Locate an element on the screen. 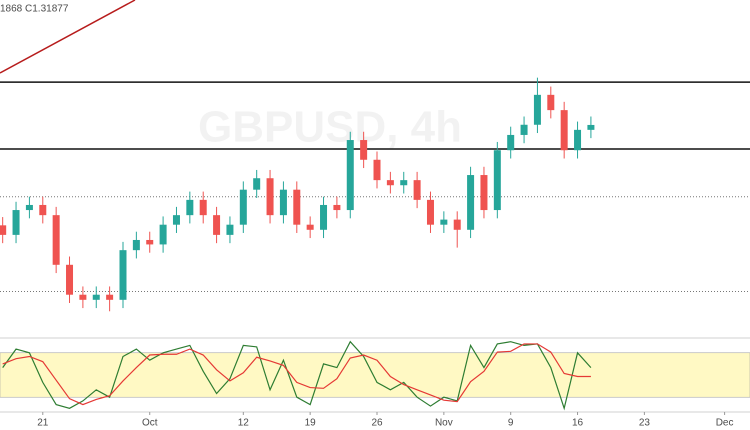 The height and width of the screenshot is (430, 750). x-tick-label: 21 is located at coordinates (43, 423).